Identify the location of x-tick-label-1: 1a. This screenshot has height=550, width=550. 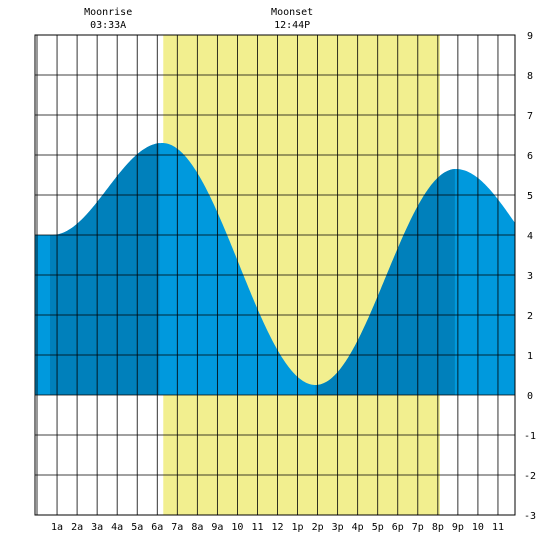
(57, 527).